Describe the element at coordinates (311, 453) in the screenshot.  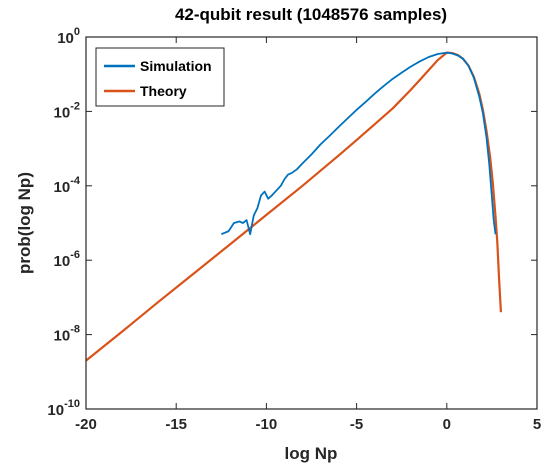
I see `x-axis-label: log Np` at that location.